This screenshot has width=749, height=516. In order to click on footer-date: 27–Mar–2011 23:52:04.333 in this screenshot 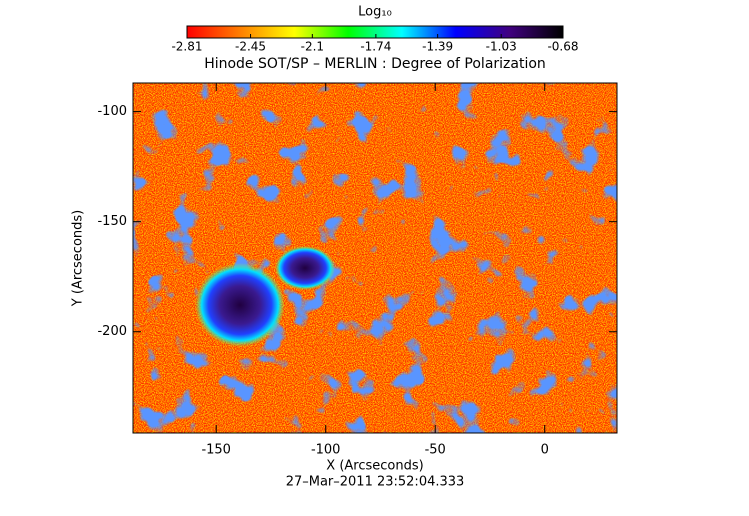, I will do `click(375, 482)`.